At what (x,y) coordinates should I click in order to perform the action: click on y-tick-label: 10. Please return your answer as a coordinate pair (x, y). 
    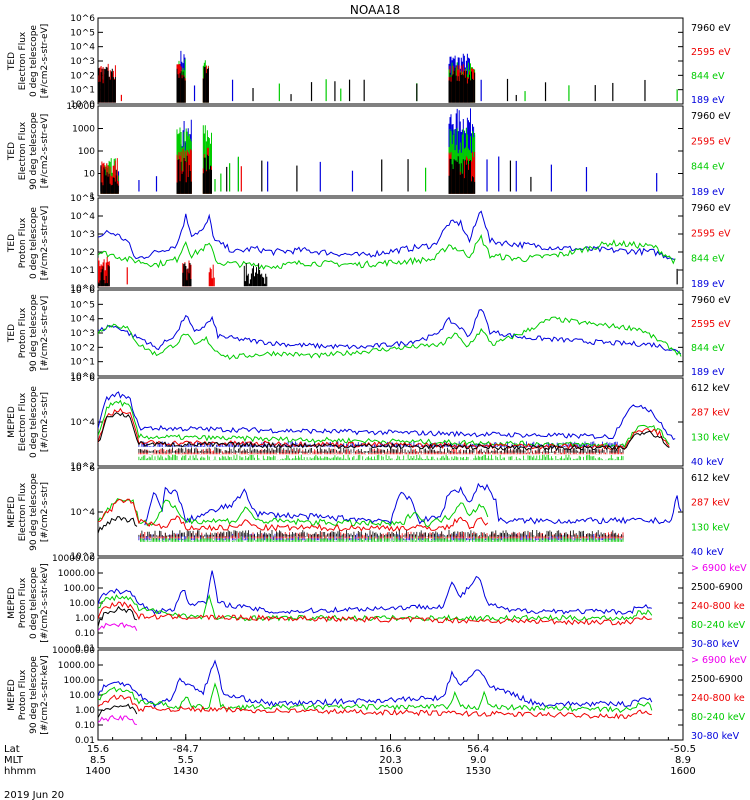
    Looking at the image, I should click on (90, 175).